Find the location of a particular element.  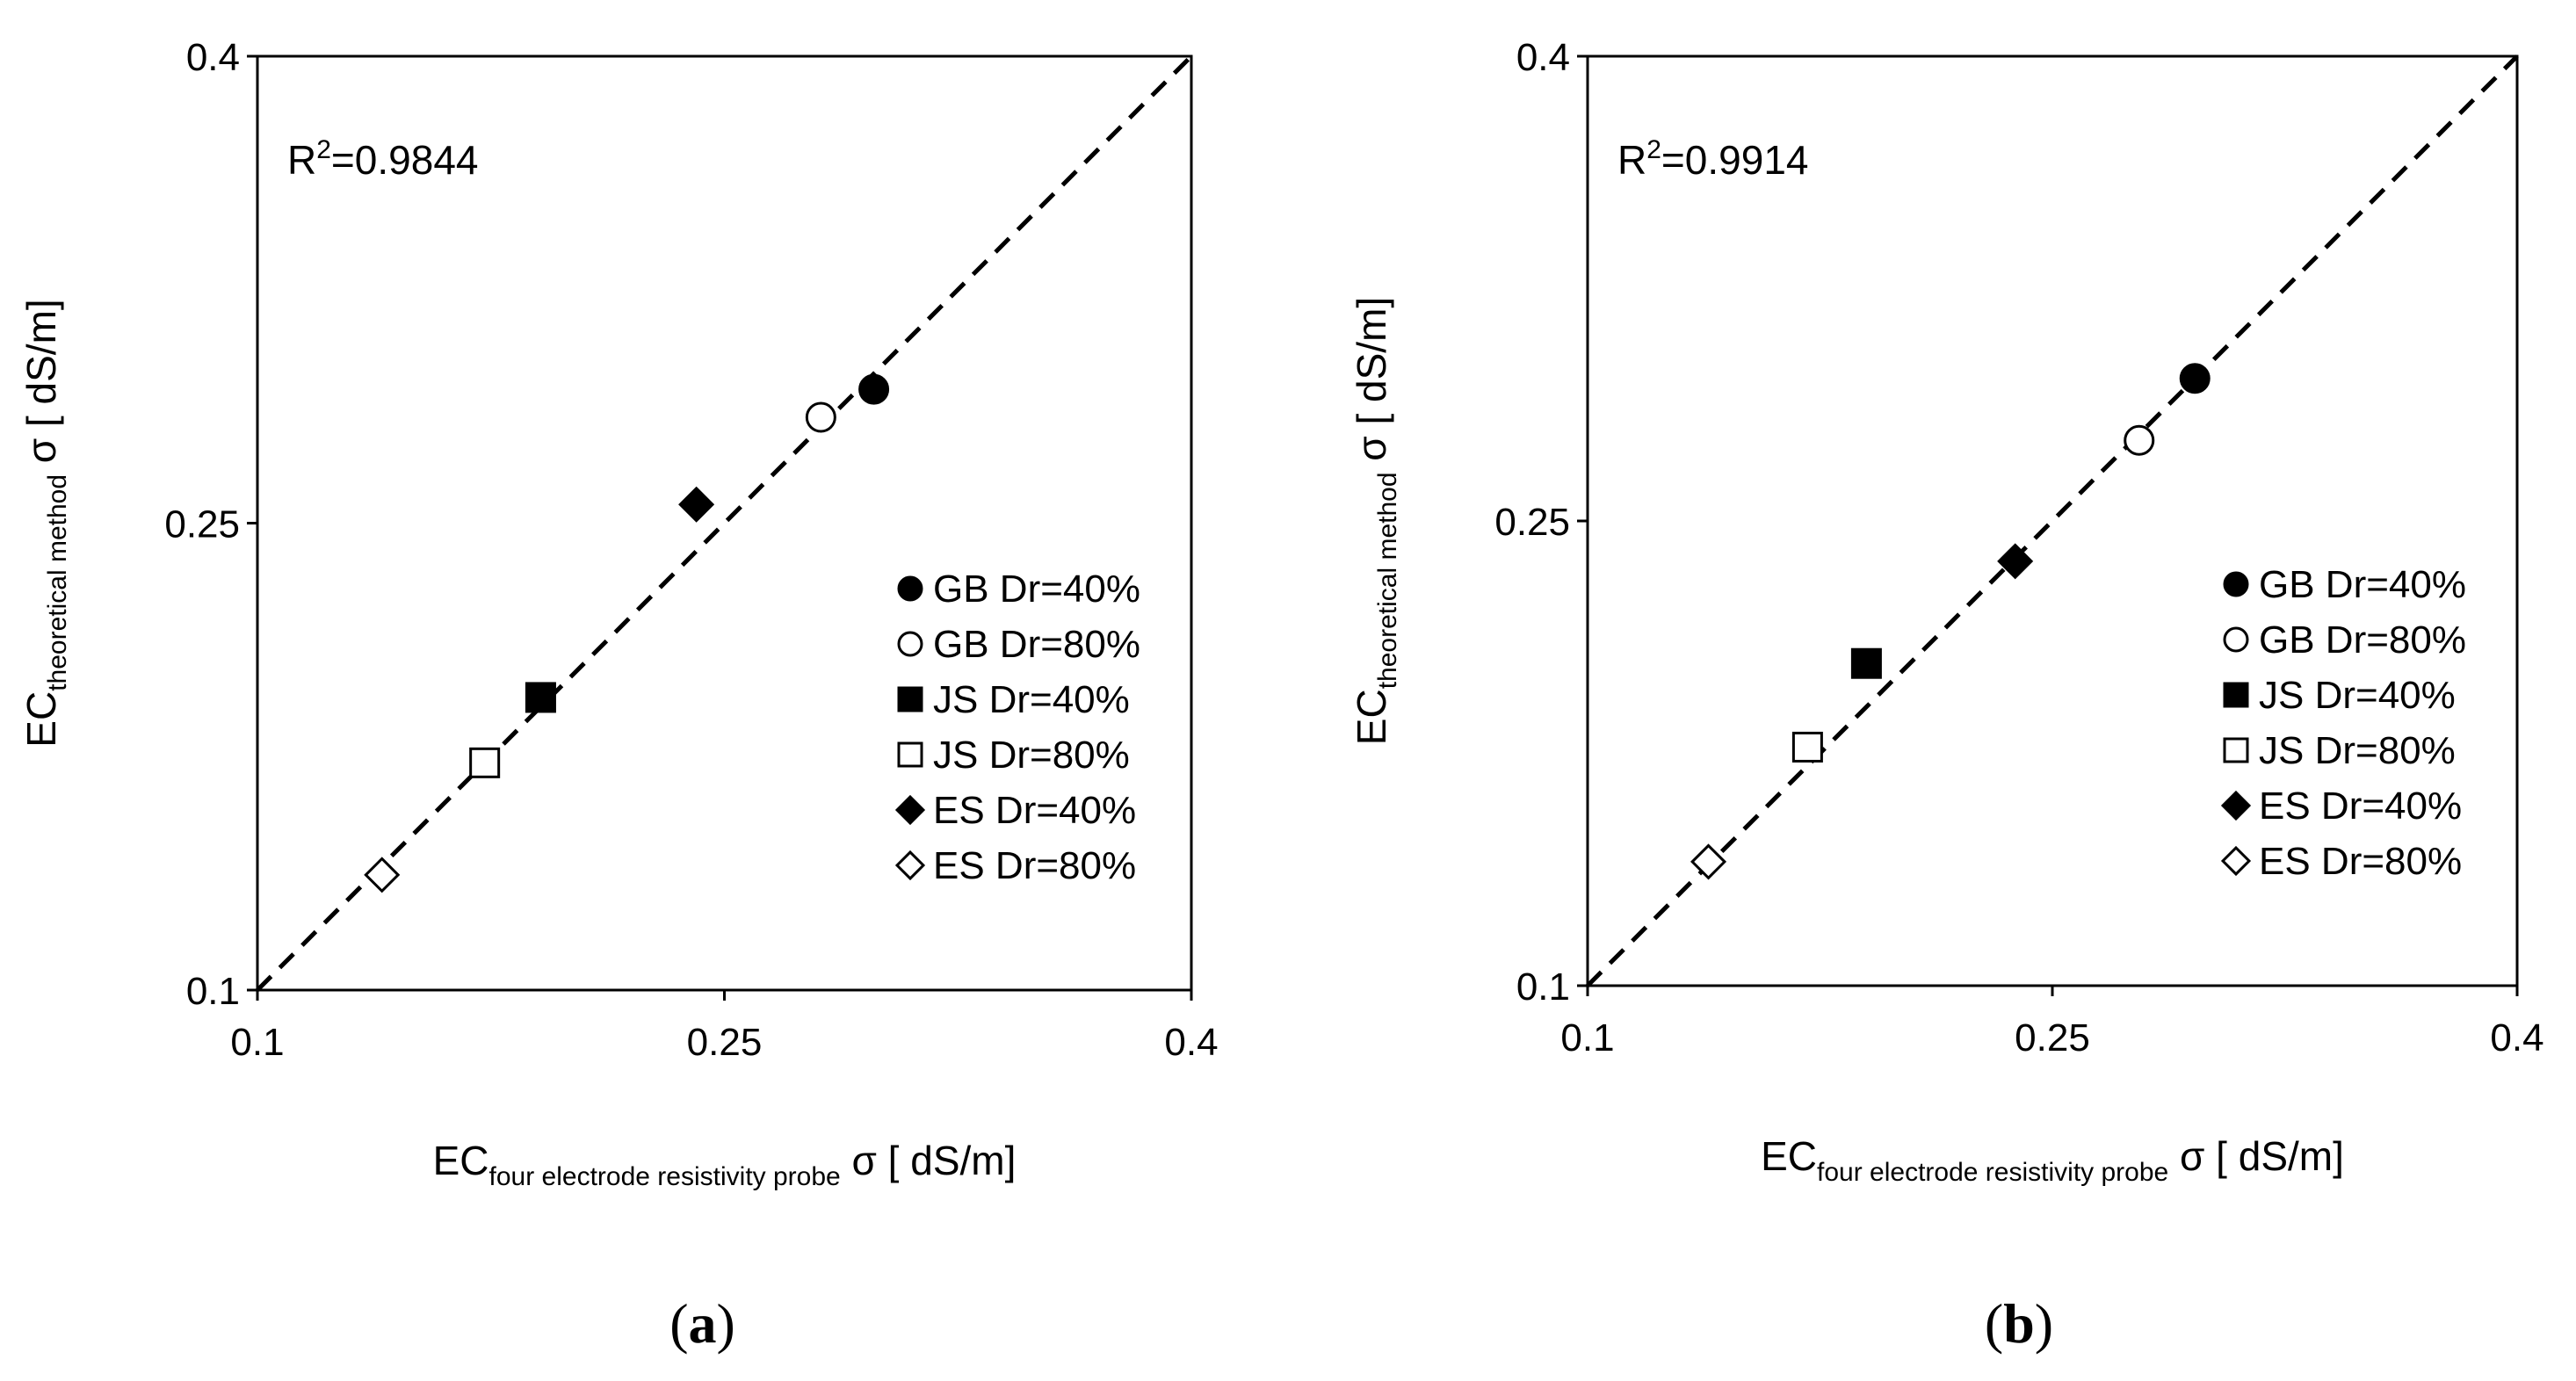

r-squared-annotation: R2=0.9914 is located at coordinates (1712, 159).